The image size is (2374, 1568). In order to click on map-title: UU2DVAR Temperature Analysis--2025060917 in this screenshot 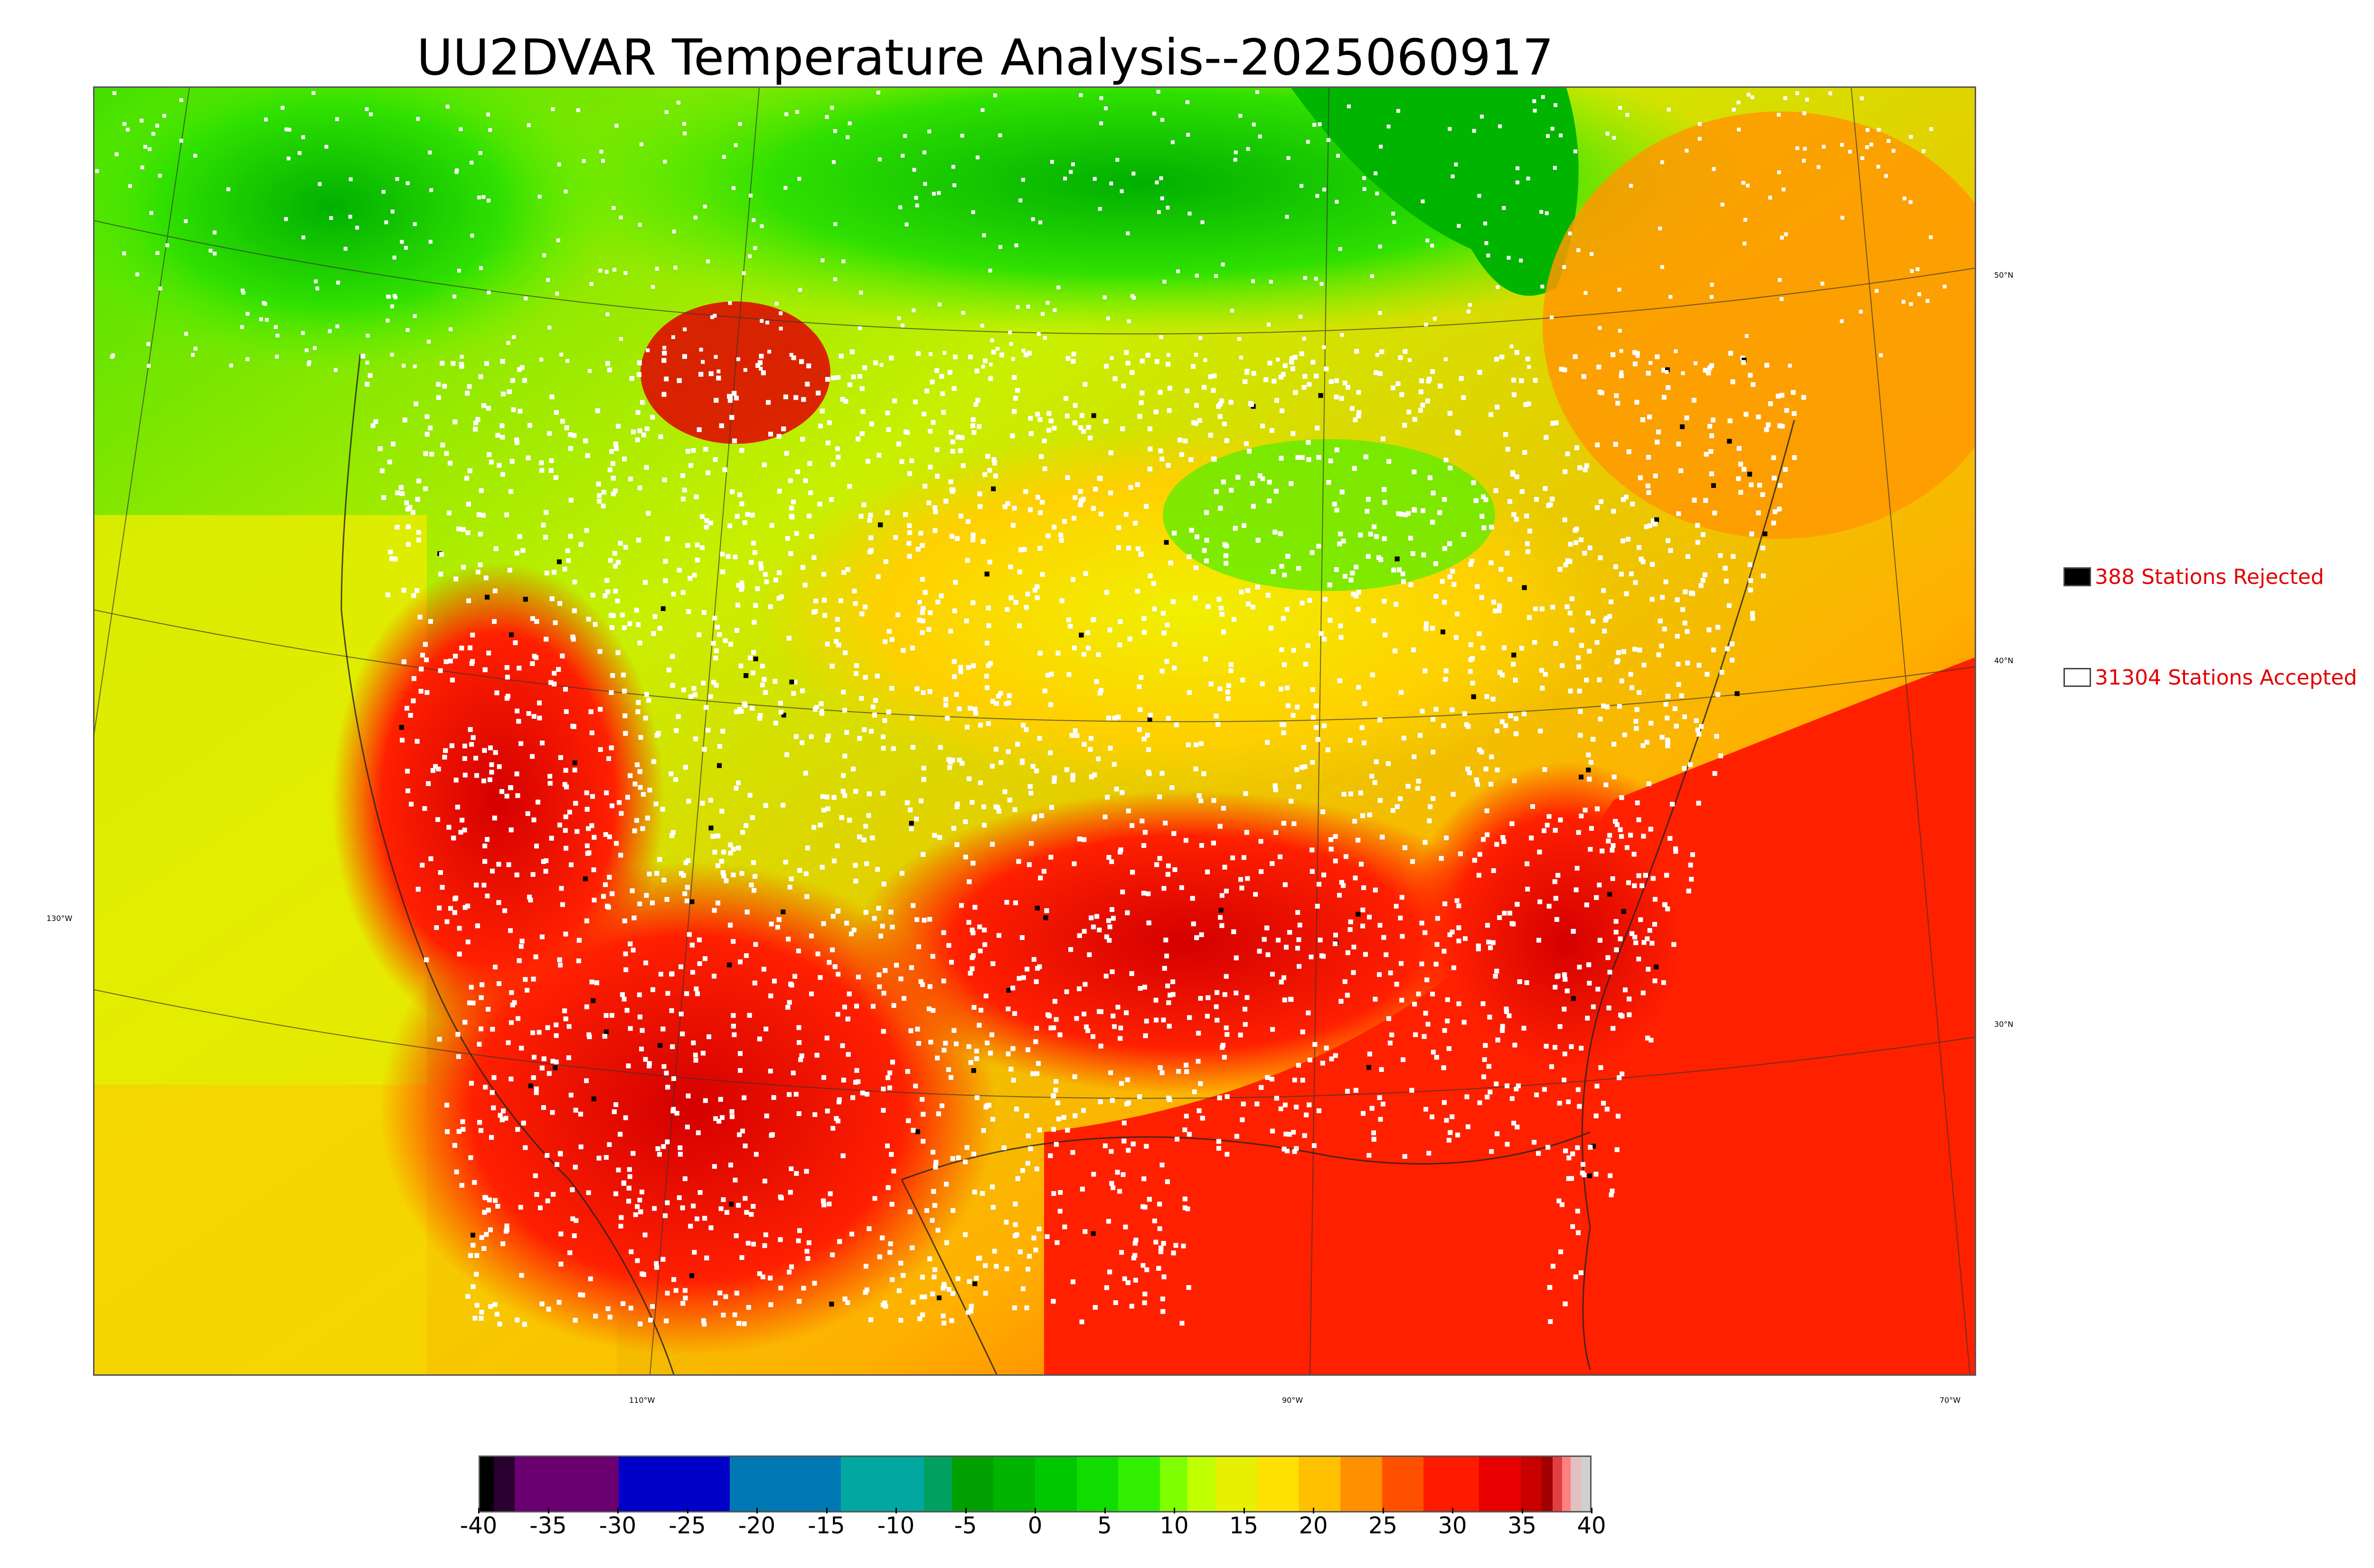, I will do `click(985, 57)`.